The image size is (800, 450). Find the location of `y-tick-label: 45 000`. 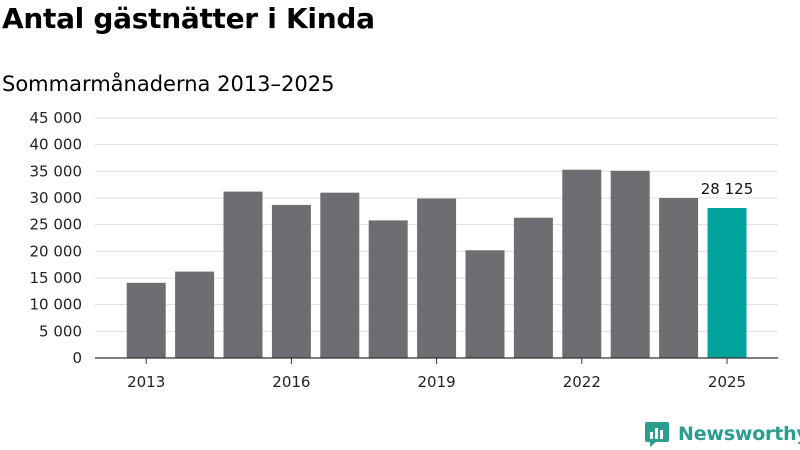

y-tick-label: 45 000 is located at coordinates (56, 118).